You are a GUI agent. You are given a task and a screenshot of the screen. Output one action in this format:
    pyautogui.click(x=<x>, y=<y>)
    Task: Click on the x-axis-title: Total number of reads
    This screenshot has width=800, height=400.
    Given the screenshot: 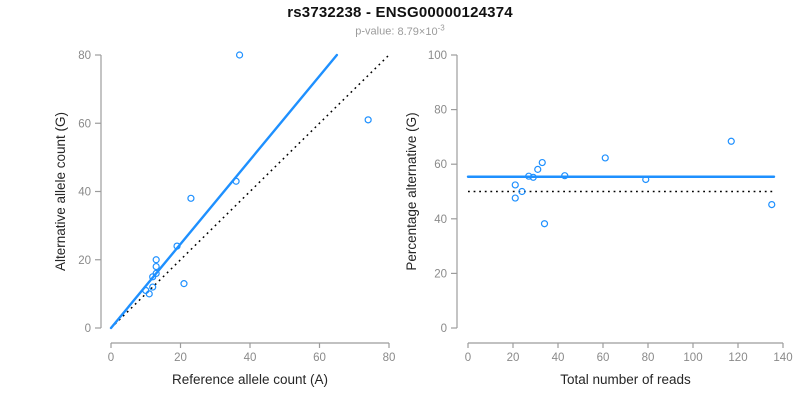 What is the action you would take?
    pyautogui.click(x=625, y=379)
    